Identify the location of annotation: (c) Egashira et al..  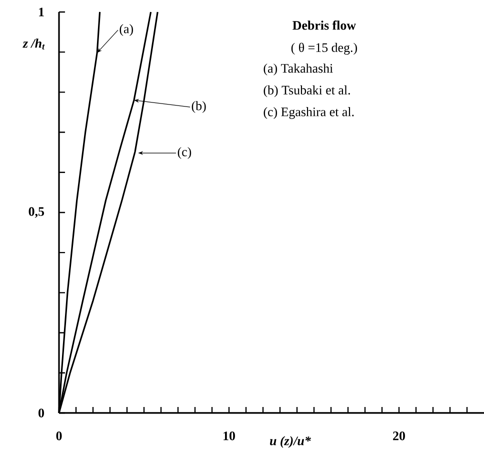
(309, 113).